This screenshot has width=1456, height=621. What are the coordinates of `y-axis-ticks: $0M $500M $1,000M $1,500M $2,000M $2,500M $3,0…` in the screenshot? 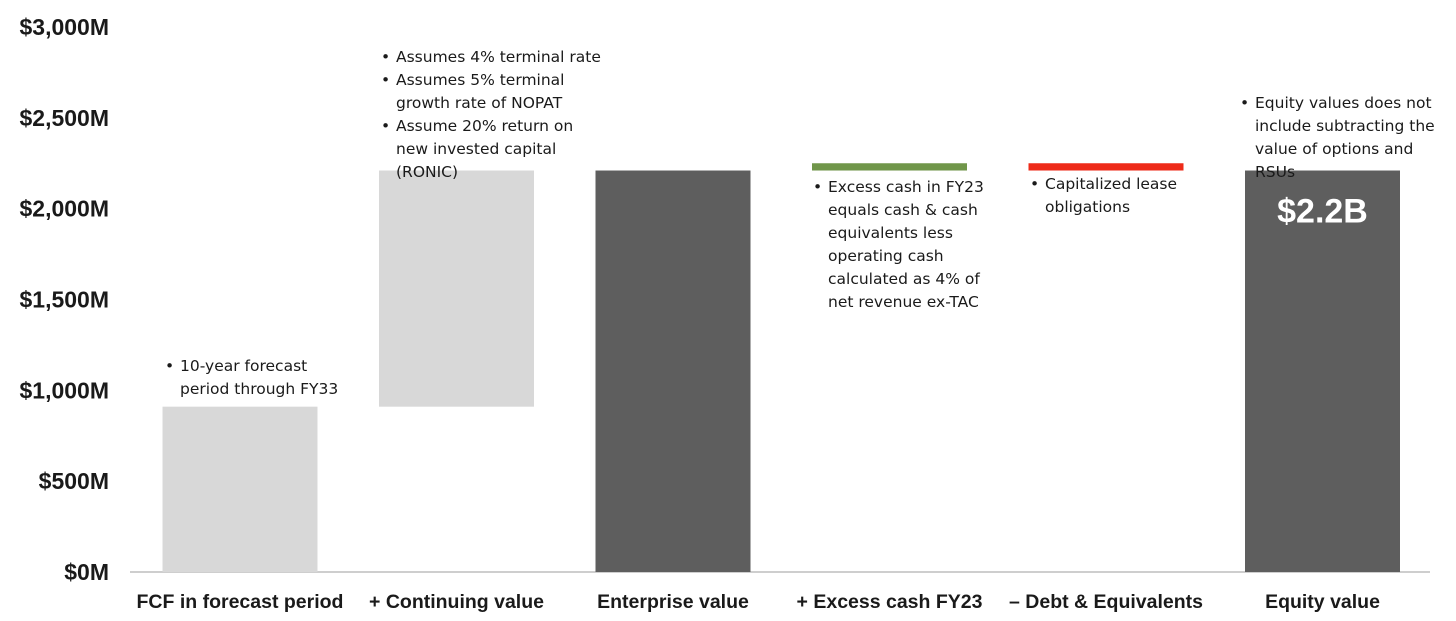 It's located at (64, 299).